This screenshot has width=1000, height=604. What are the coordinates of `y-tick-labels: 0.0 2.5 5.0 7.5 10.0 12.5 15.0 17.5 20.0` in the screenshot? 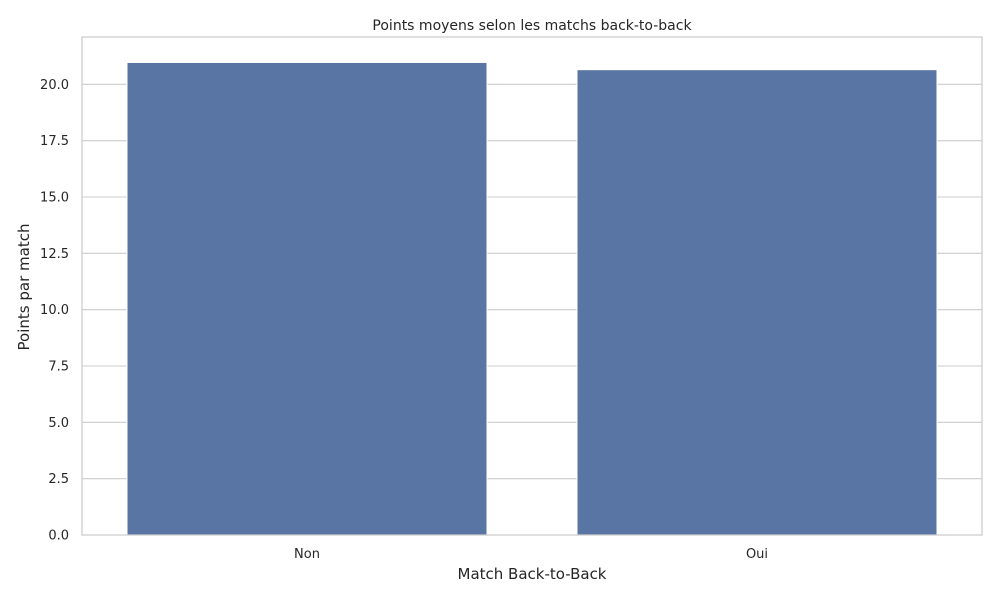 It's located at (54, 311).